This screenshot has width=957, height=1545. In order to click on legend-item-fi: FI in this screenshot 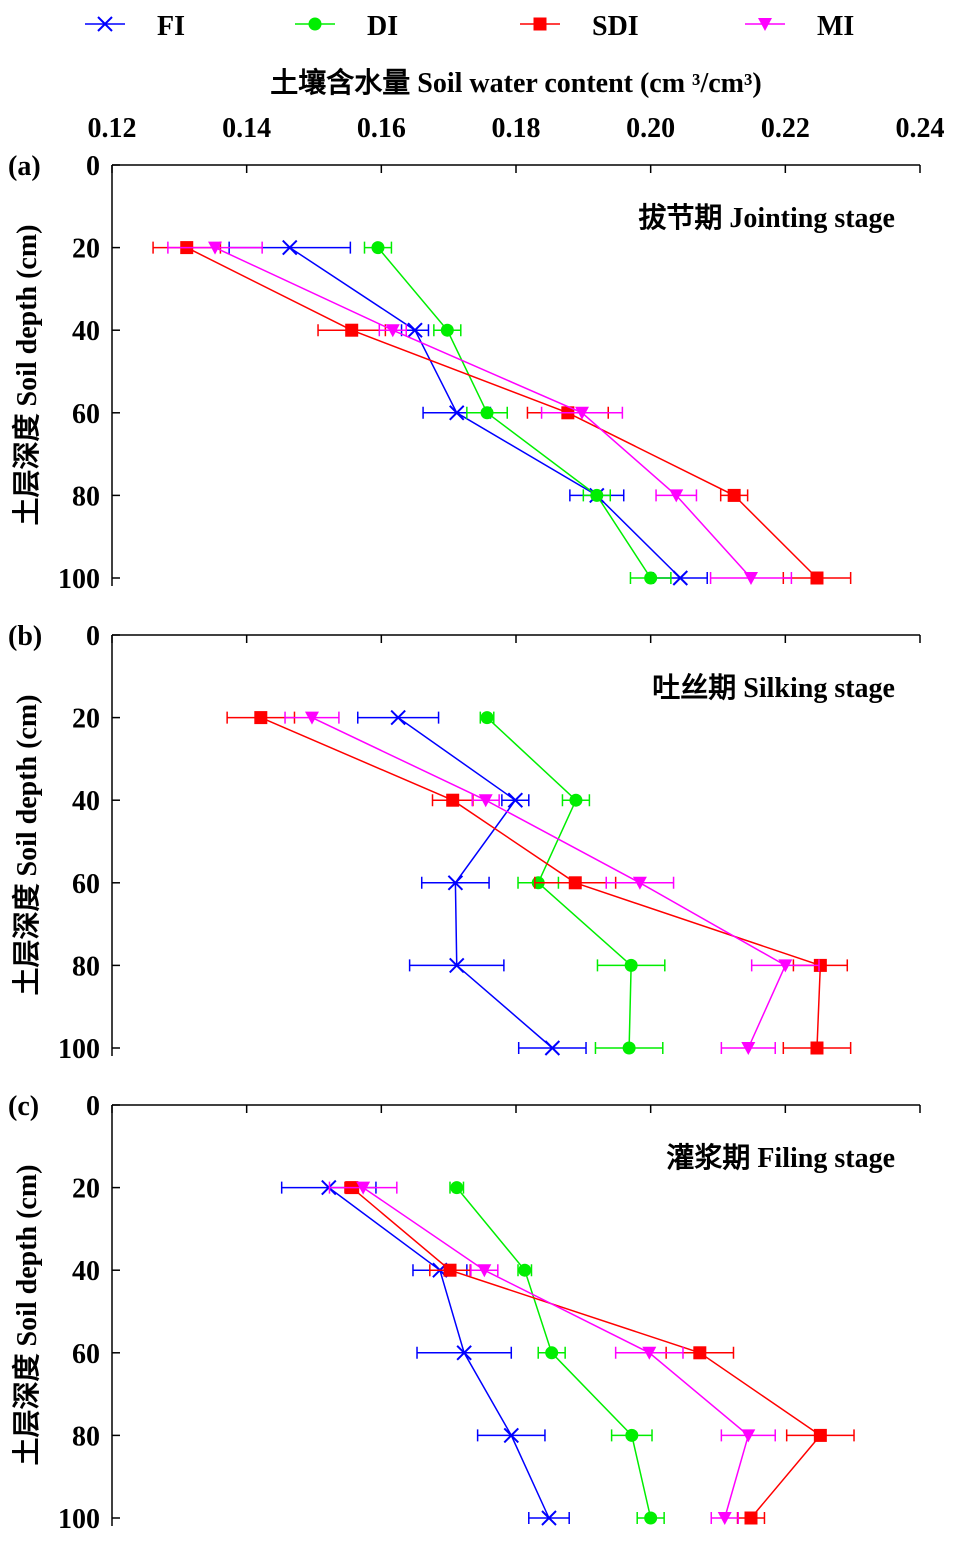, I will do `click(135, 26)`.